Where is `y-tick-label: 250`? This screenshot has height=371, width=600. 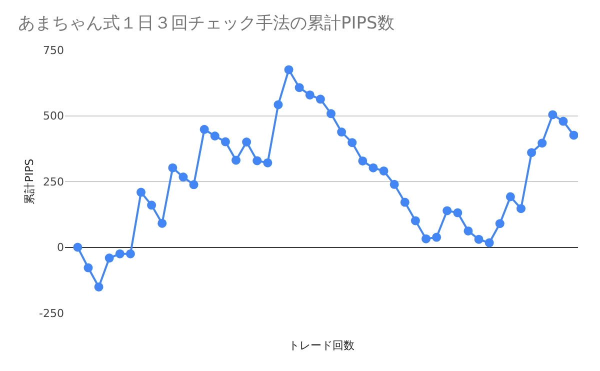 y-tick-label: 250 is located at coordinates (53, 181).